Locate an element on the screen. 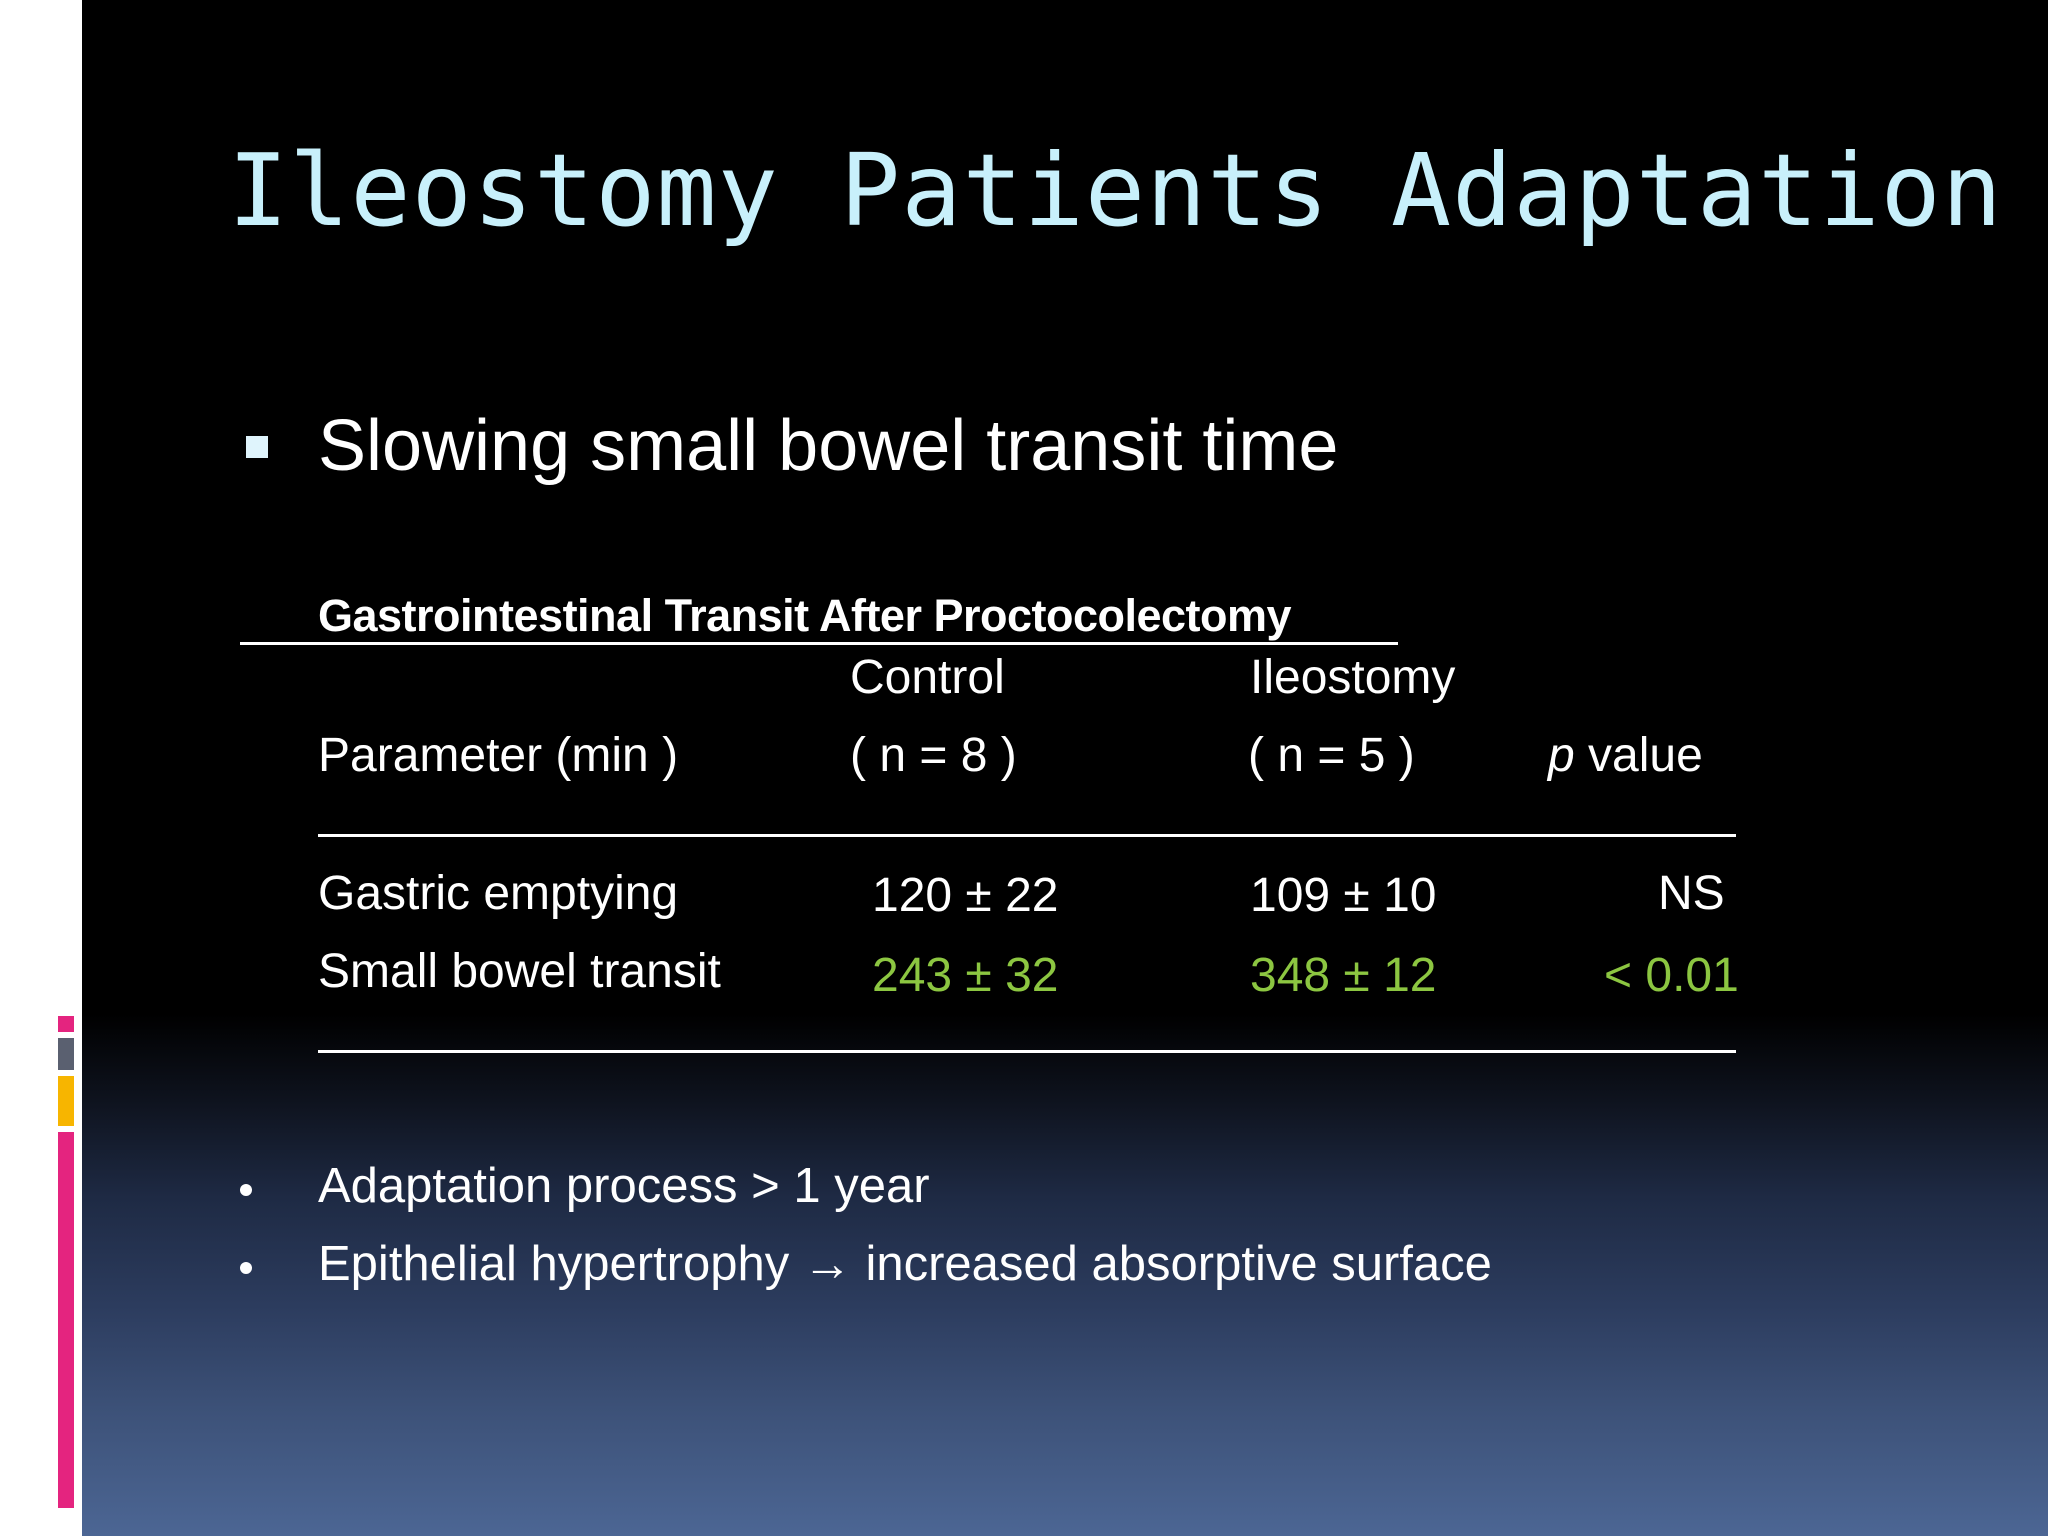 This screenshot has width=2048, height=1536. header-ileostomy: Ileostomy is located at coordinates (1353, 677).